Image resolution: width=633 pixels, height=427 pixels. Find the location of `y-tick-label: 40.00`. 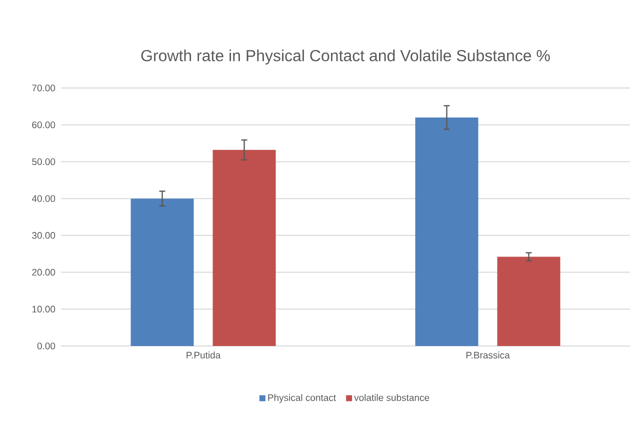

y-tick-label: 40.00 is located at coordinates (44, 198).